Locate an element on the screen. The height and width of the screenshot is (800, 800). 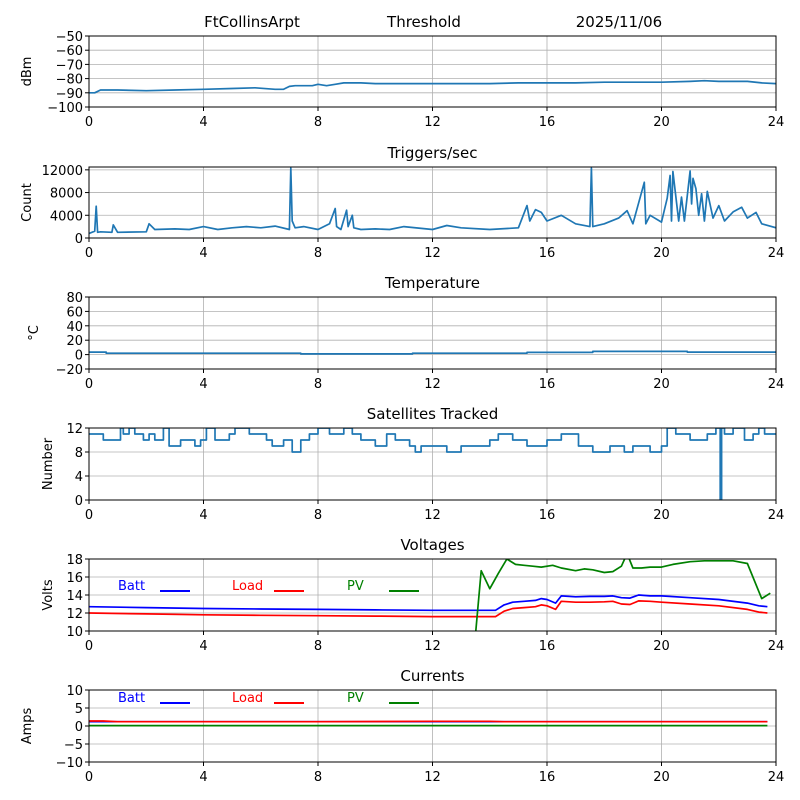
series-line-satellites is located at coordinates (432, 464).